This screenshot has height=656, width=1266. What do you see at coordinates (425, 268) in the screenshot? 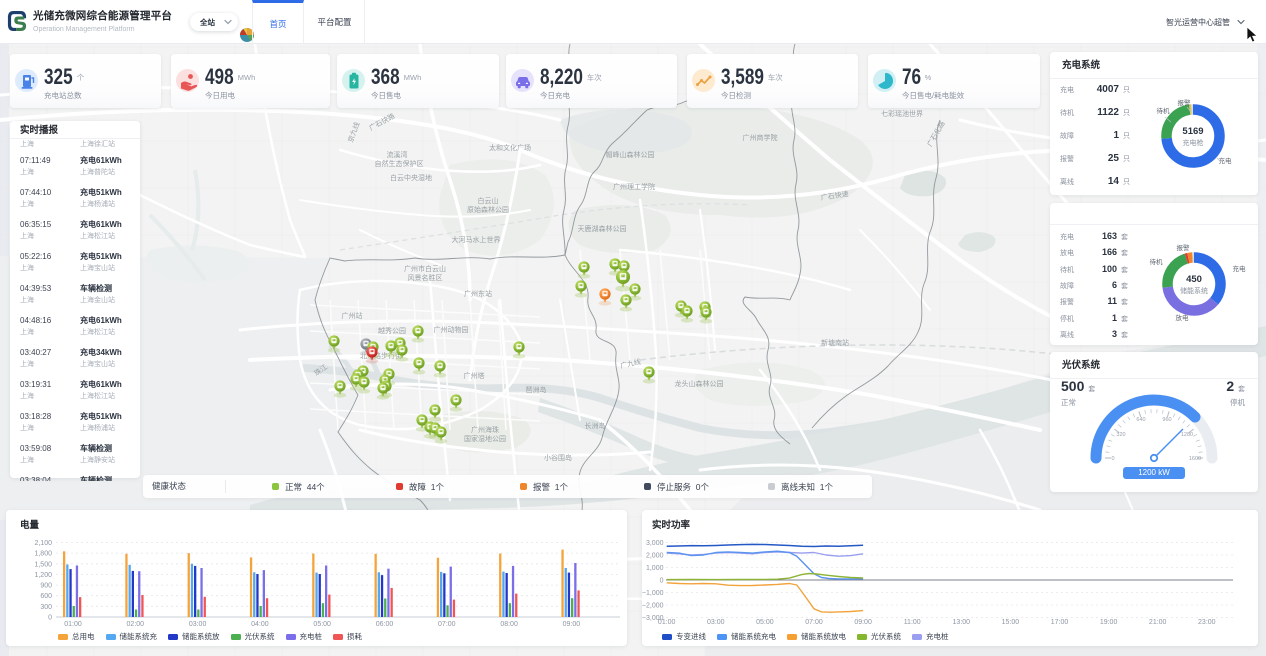
I see `svg-text: 广州市白云山` at bounding box center [425, 268].